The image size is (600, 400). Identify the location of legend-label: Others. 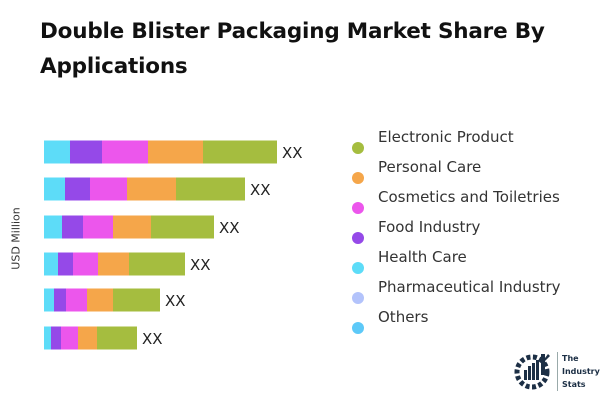
(403, 317).